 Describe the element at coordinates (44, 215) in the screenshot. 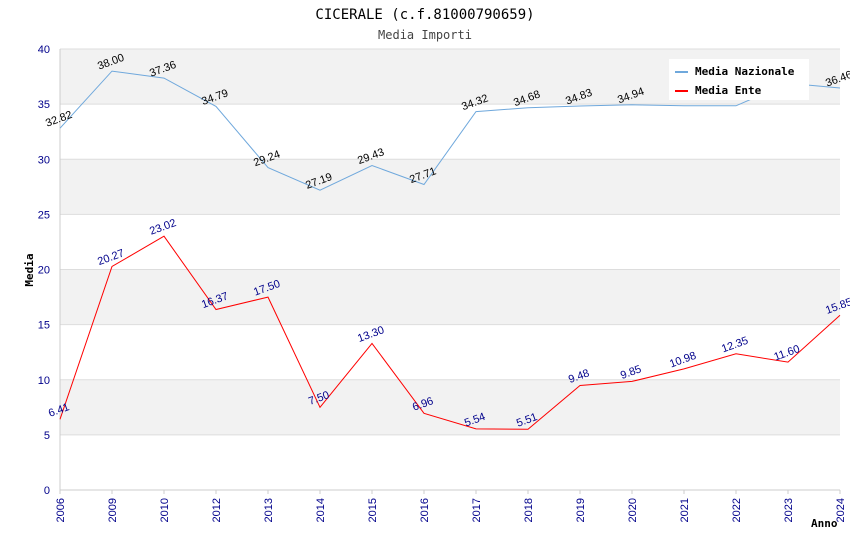

I see `y-tick-label: 25` at that location.